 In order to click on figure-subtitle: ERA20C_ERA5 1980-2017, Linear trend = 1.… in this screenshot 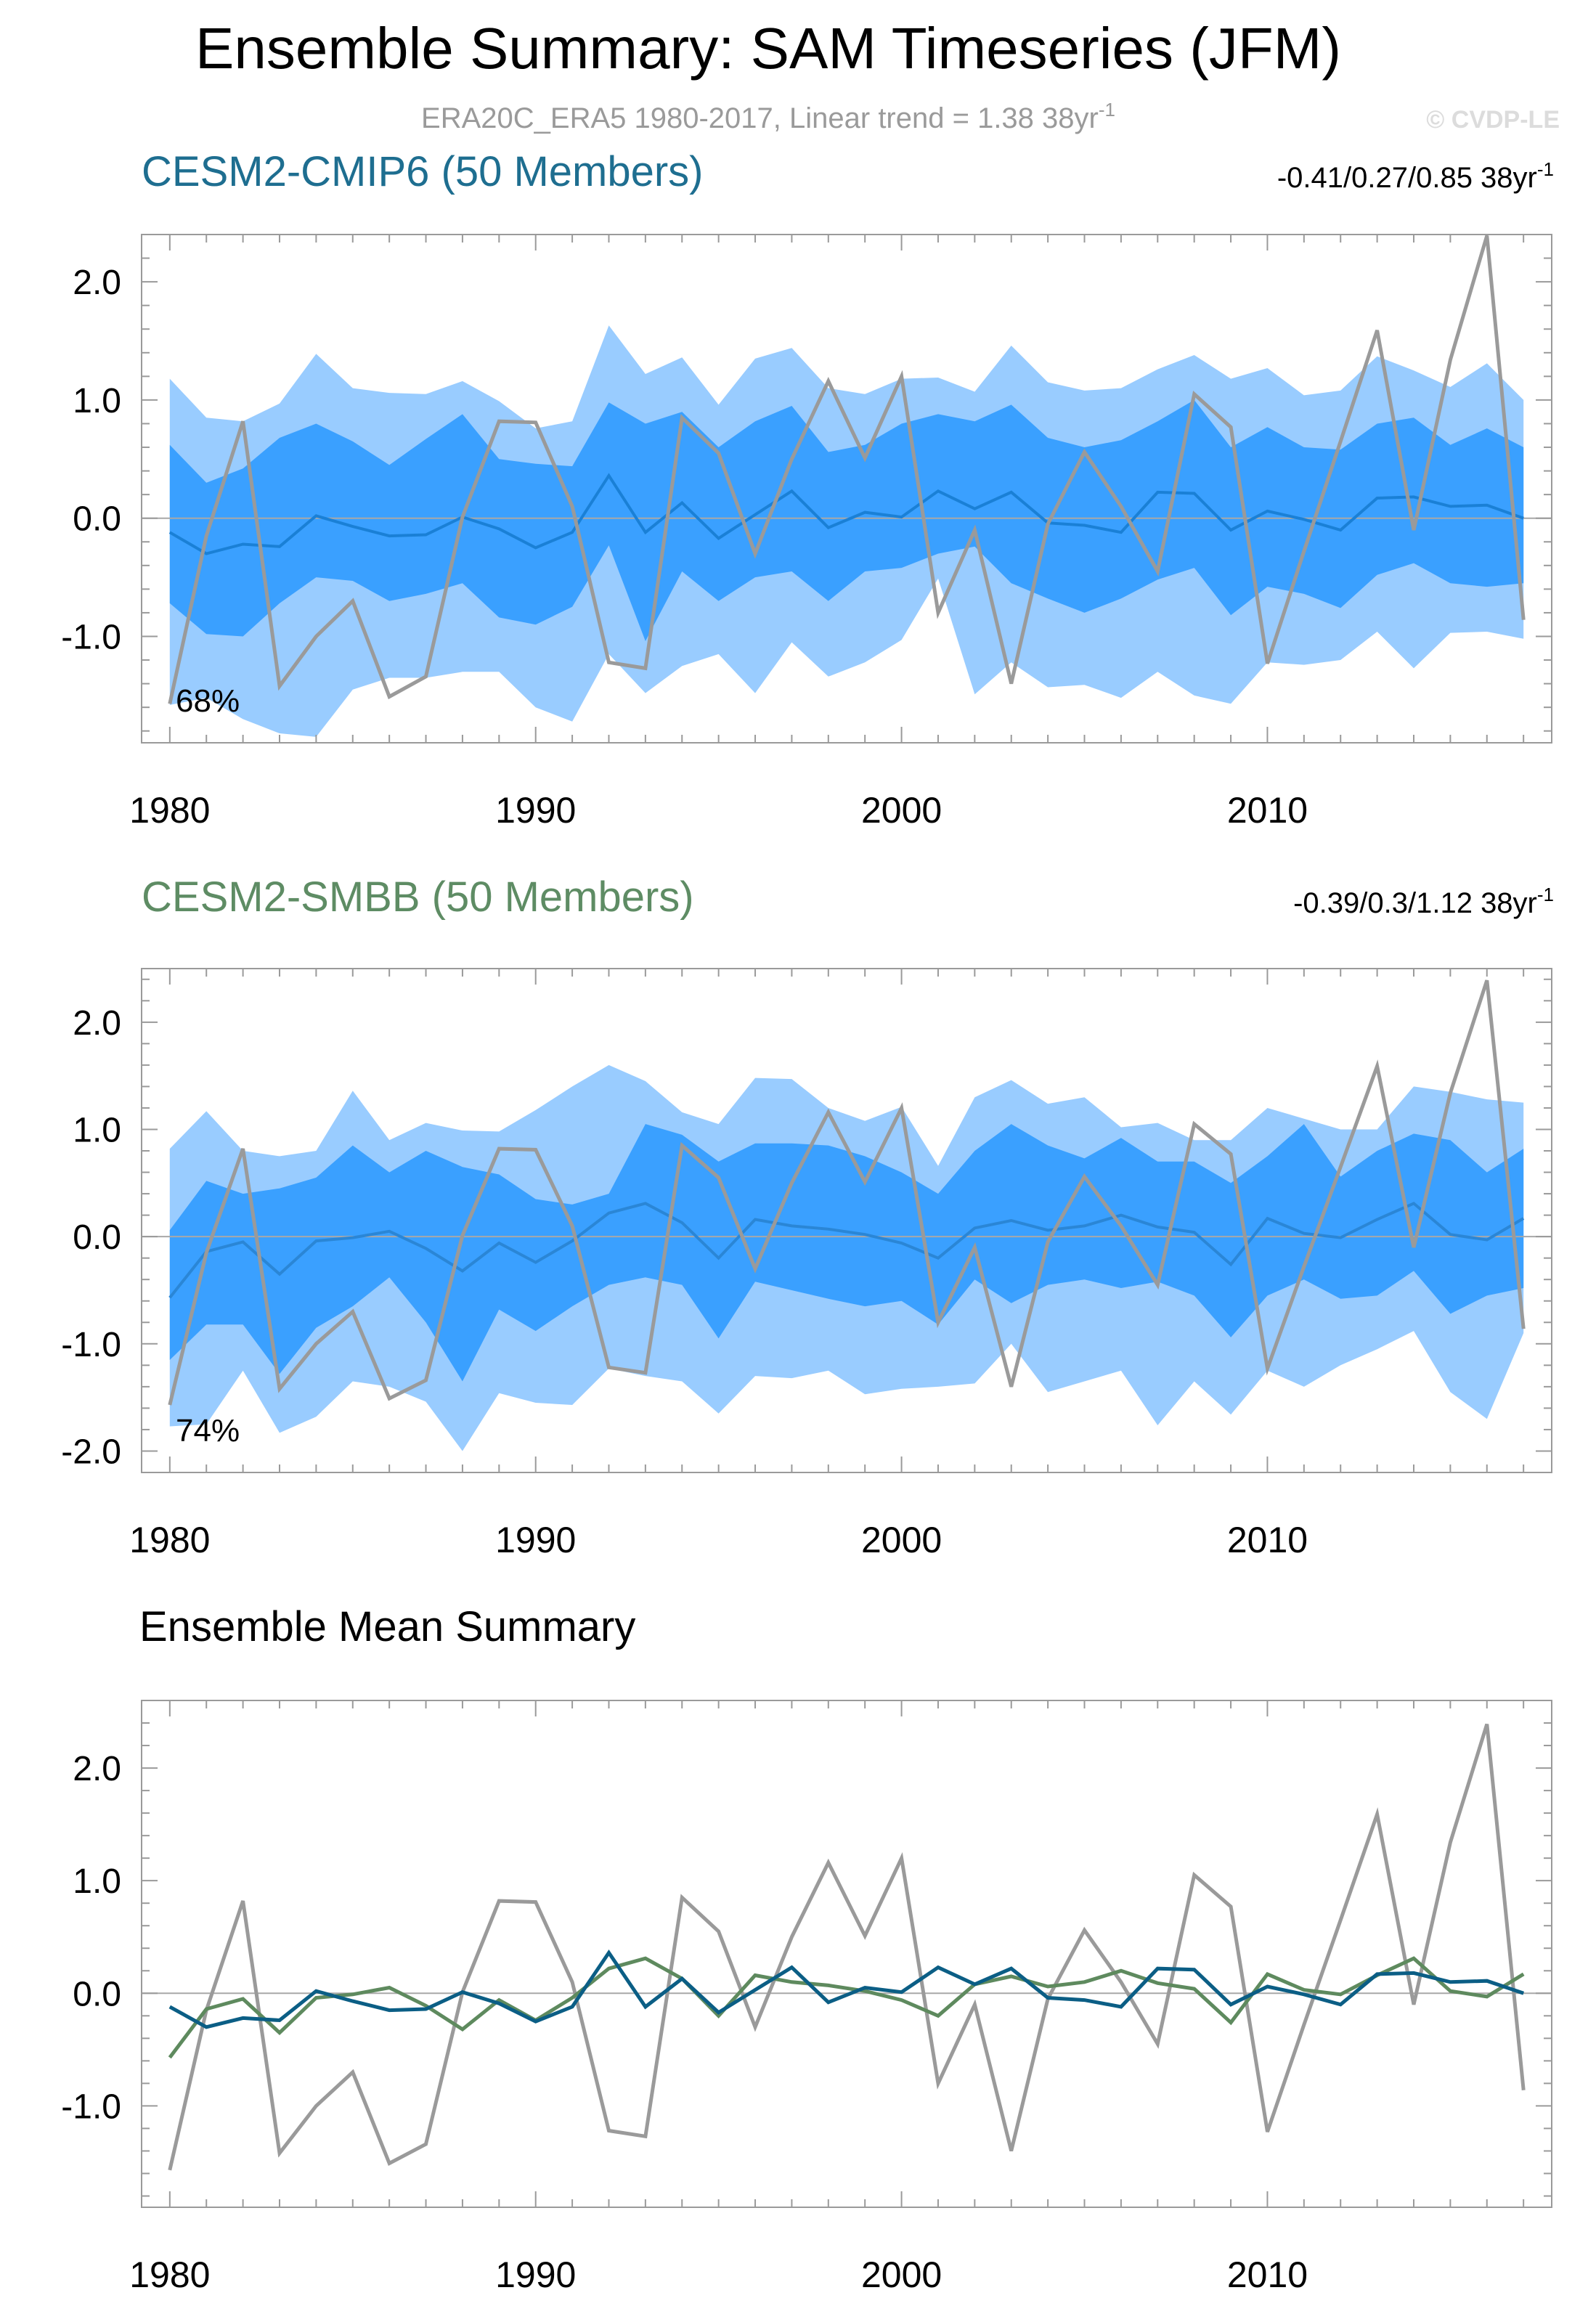, I will do `click(768, 117)`.